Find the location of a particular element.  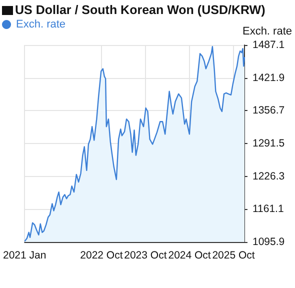

x-tick-label: 2024 Oct is located at coordinates (189, 256).